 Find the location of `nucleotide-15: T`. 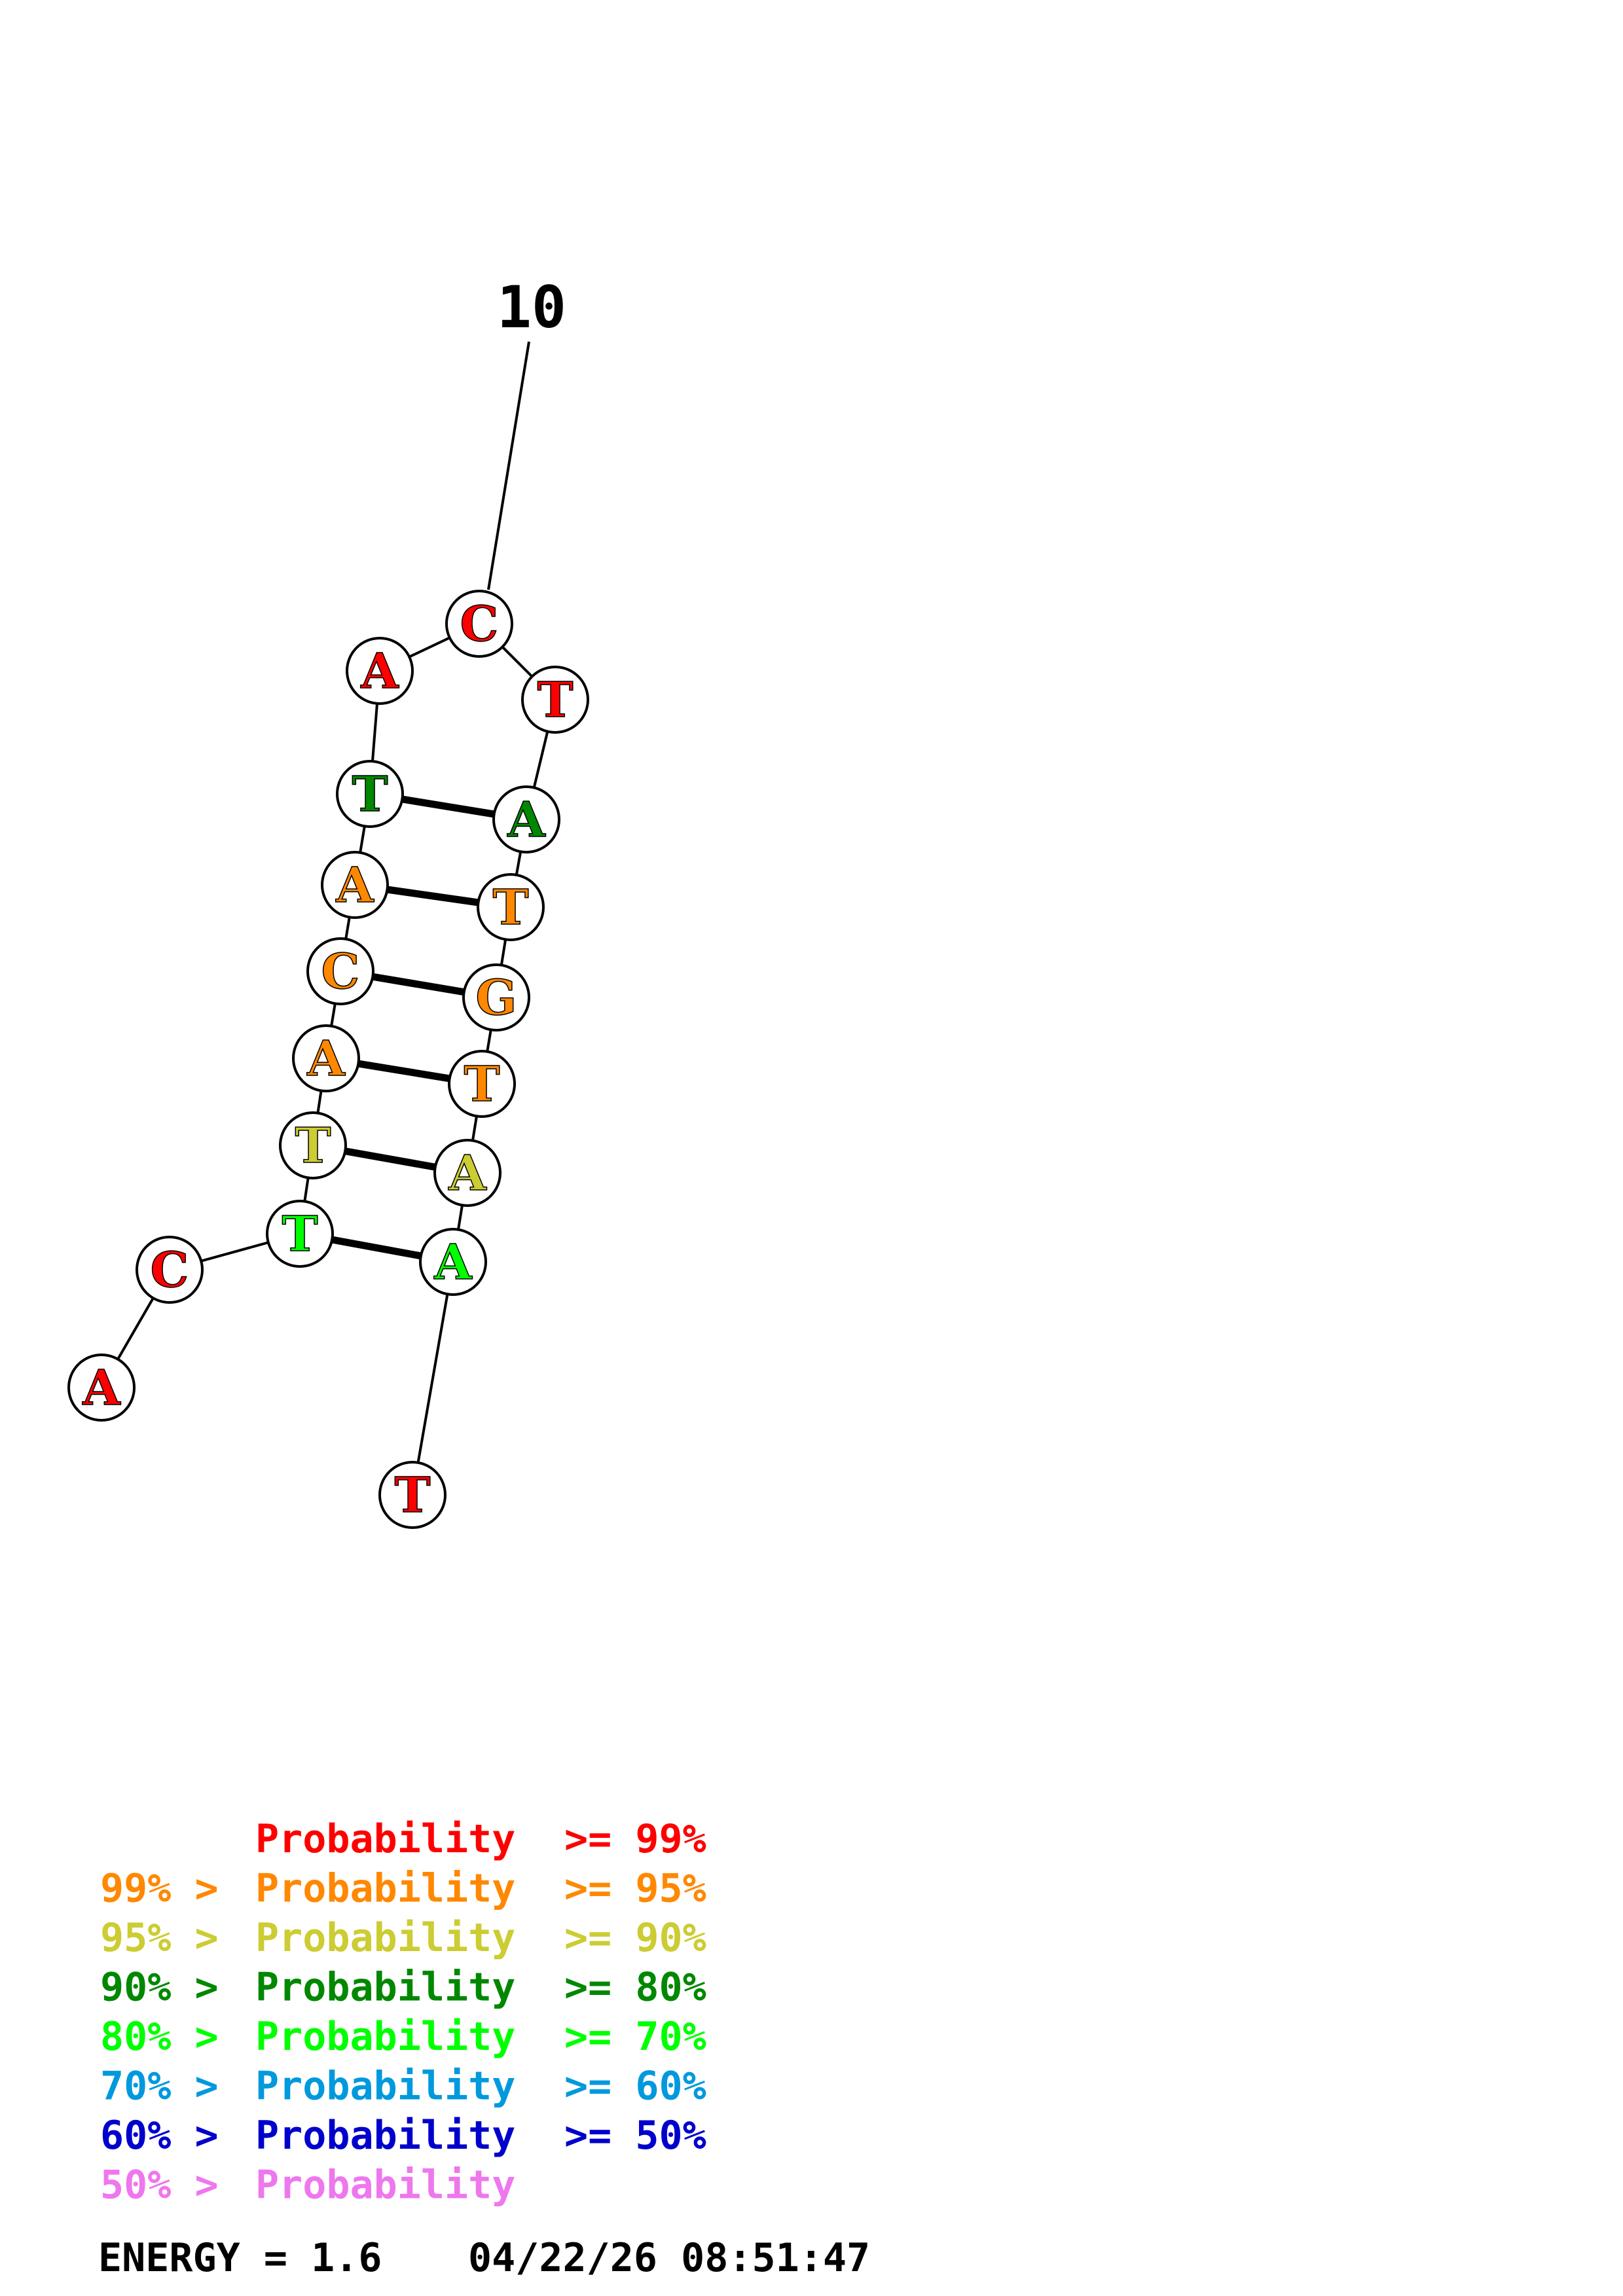

nucleotide-15: T is located at coordinates (482, 1084).